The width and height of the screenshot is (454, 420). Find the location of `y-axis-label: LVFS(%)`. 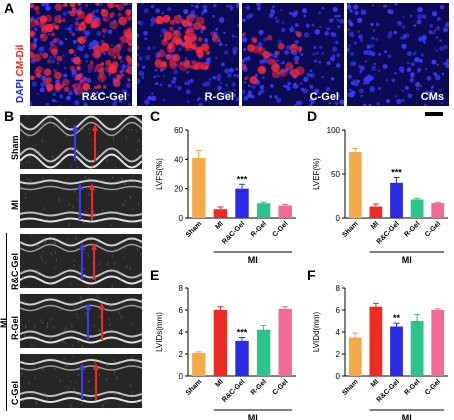

y-axis-label: LVFS(%) is located at coordinates (159, 174).